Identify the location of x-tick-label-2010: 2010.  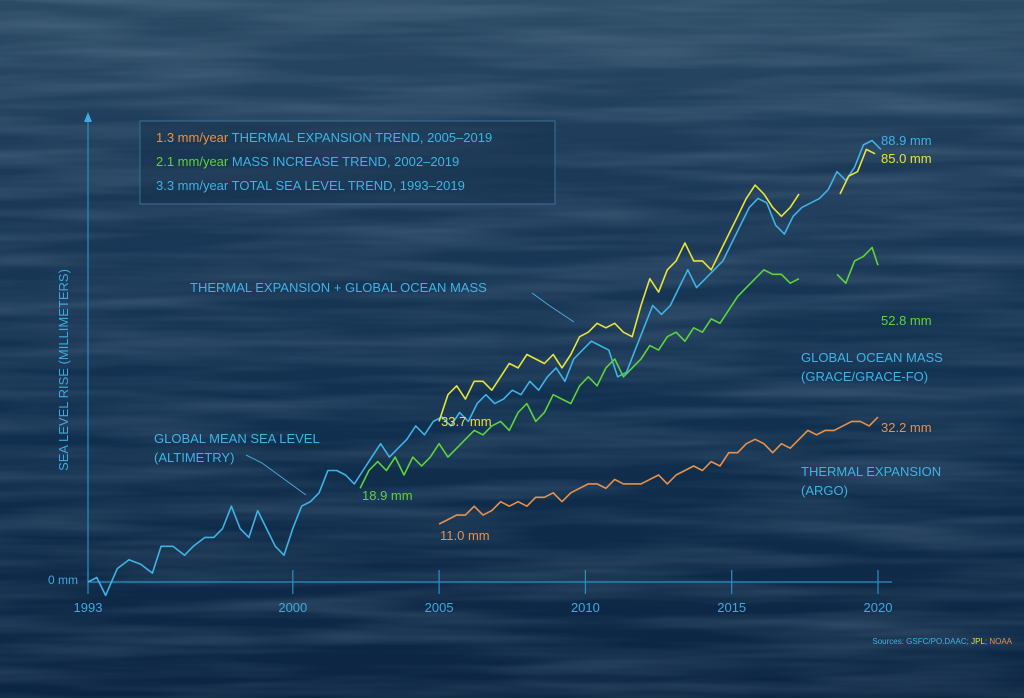
(585, 607).